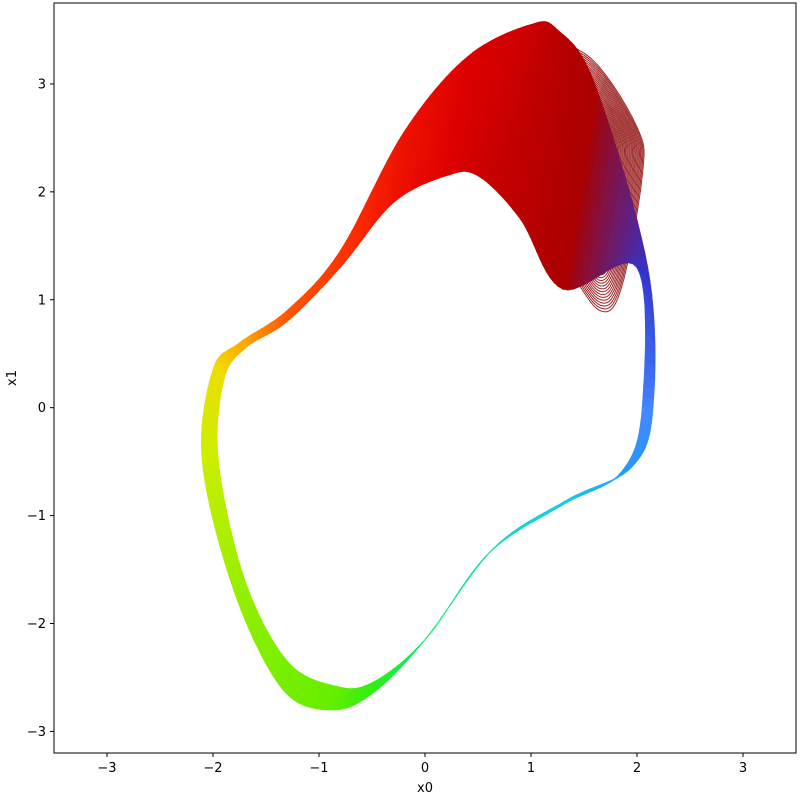  Describe the element at coordinates (743, 768) in the screenshot. I see `x-tick-label: 3` at that location.